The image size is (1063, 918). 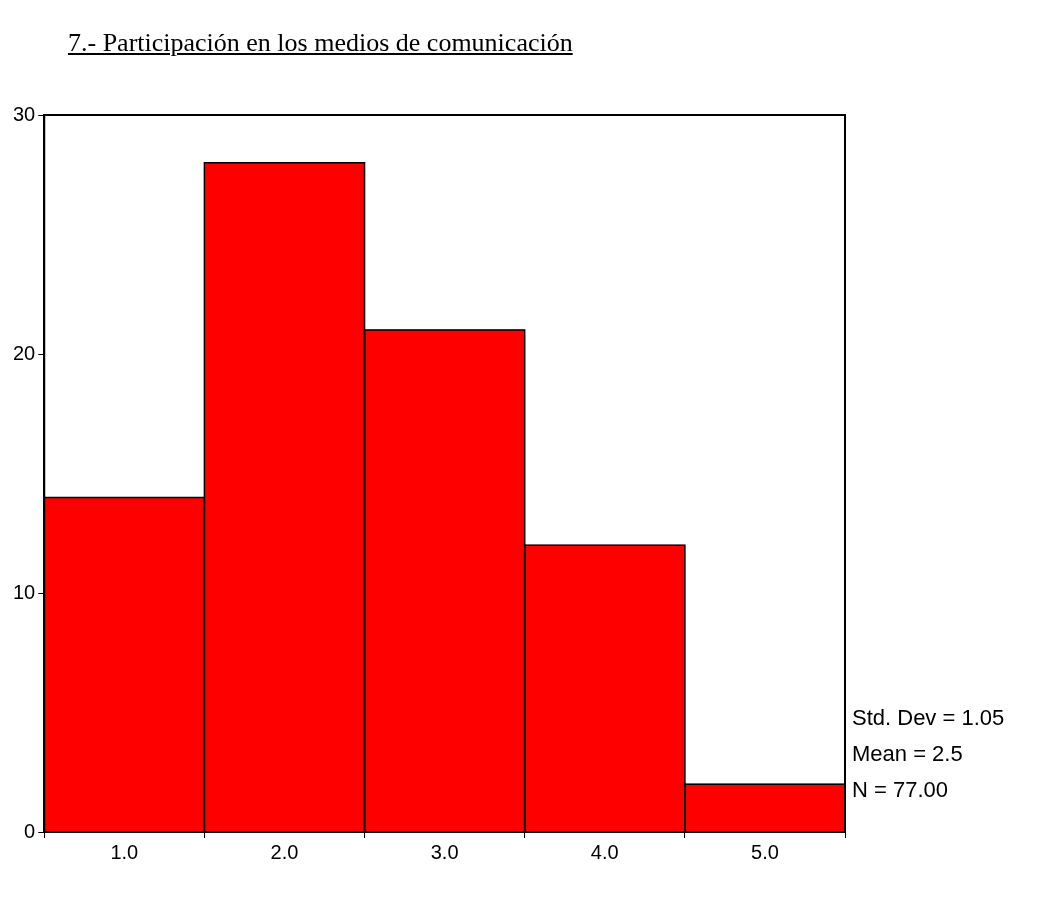 I want to click on chart-title: 7.- Participación en los medios de comunicación, so click(x=320, y=43).